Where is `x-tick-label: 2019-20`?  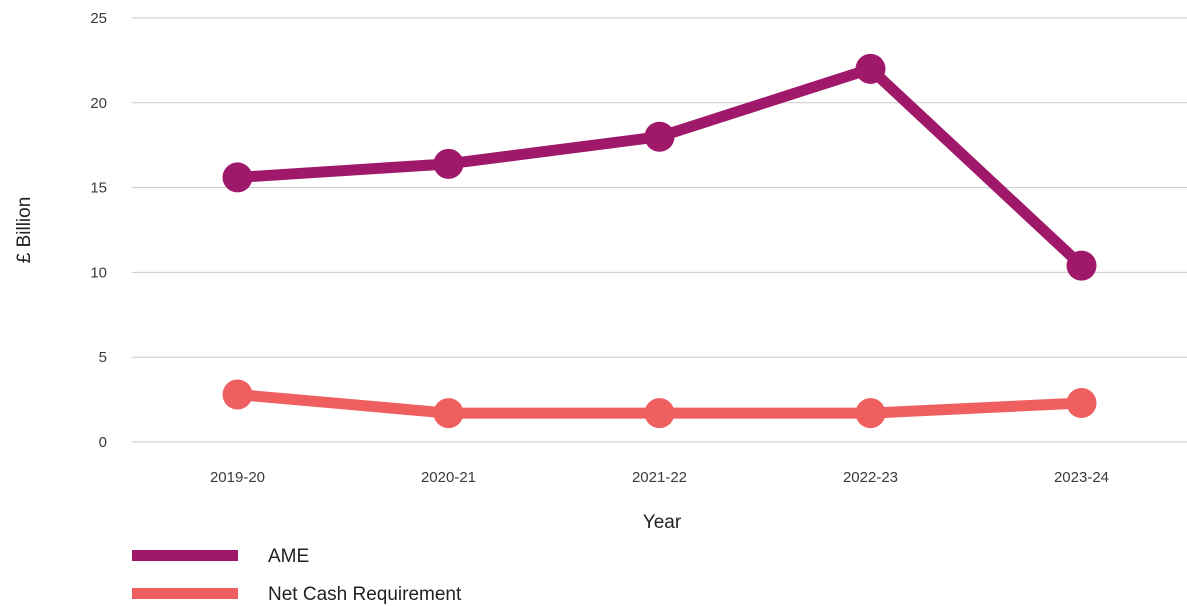
x-tick-label: 2019-20 is located at coordinates (237, 477).